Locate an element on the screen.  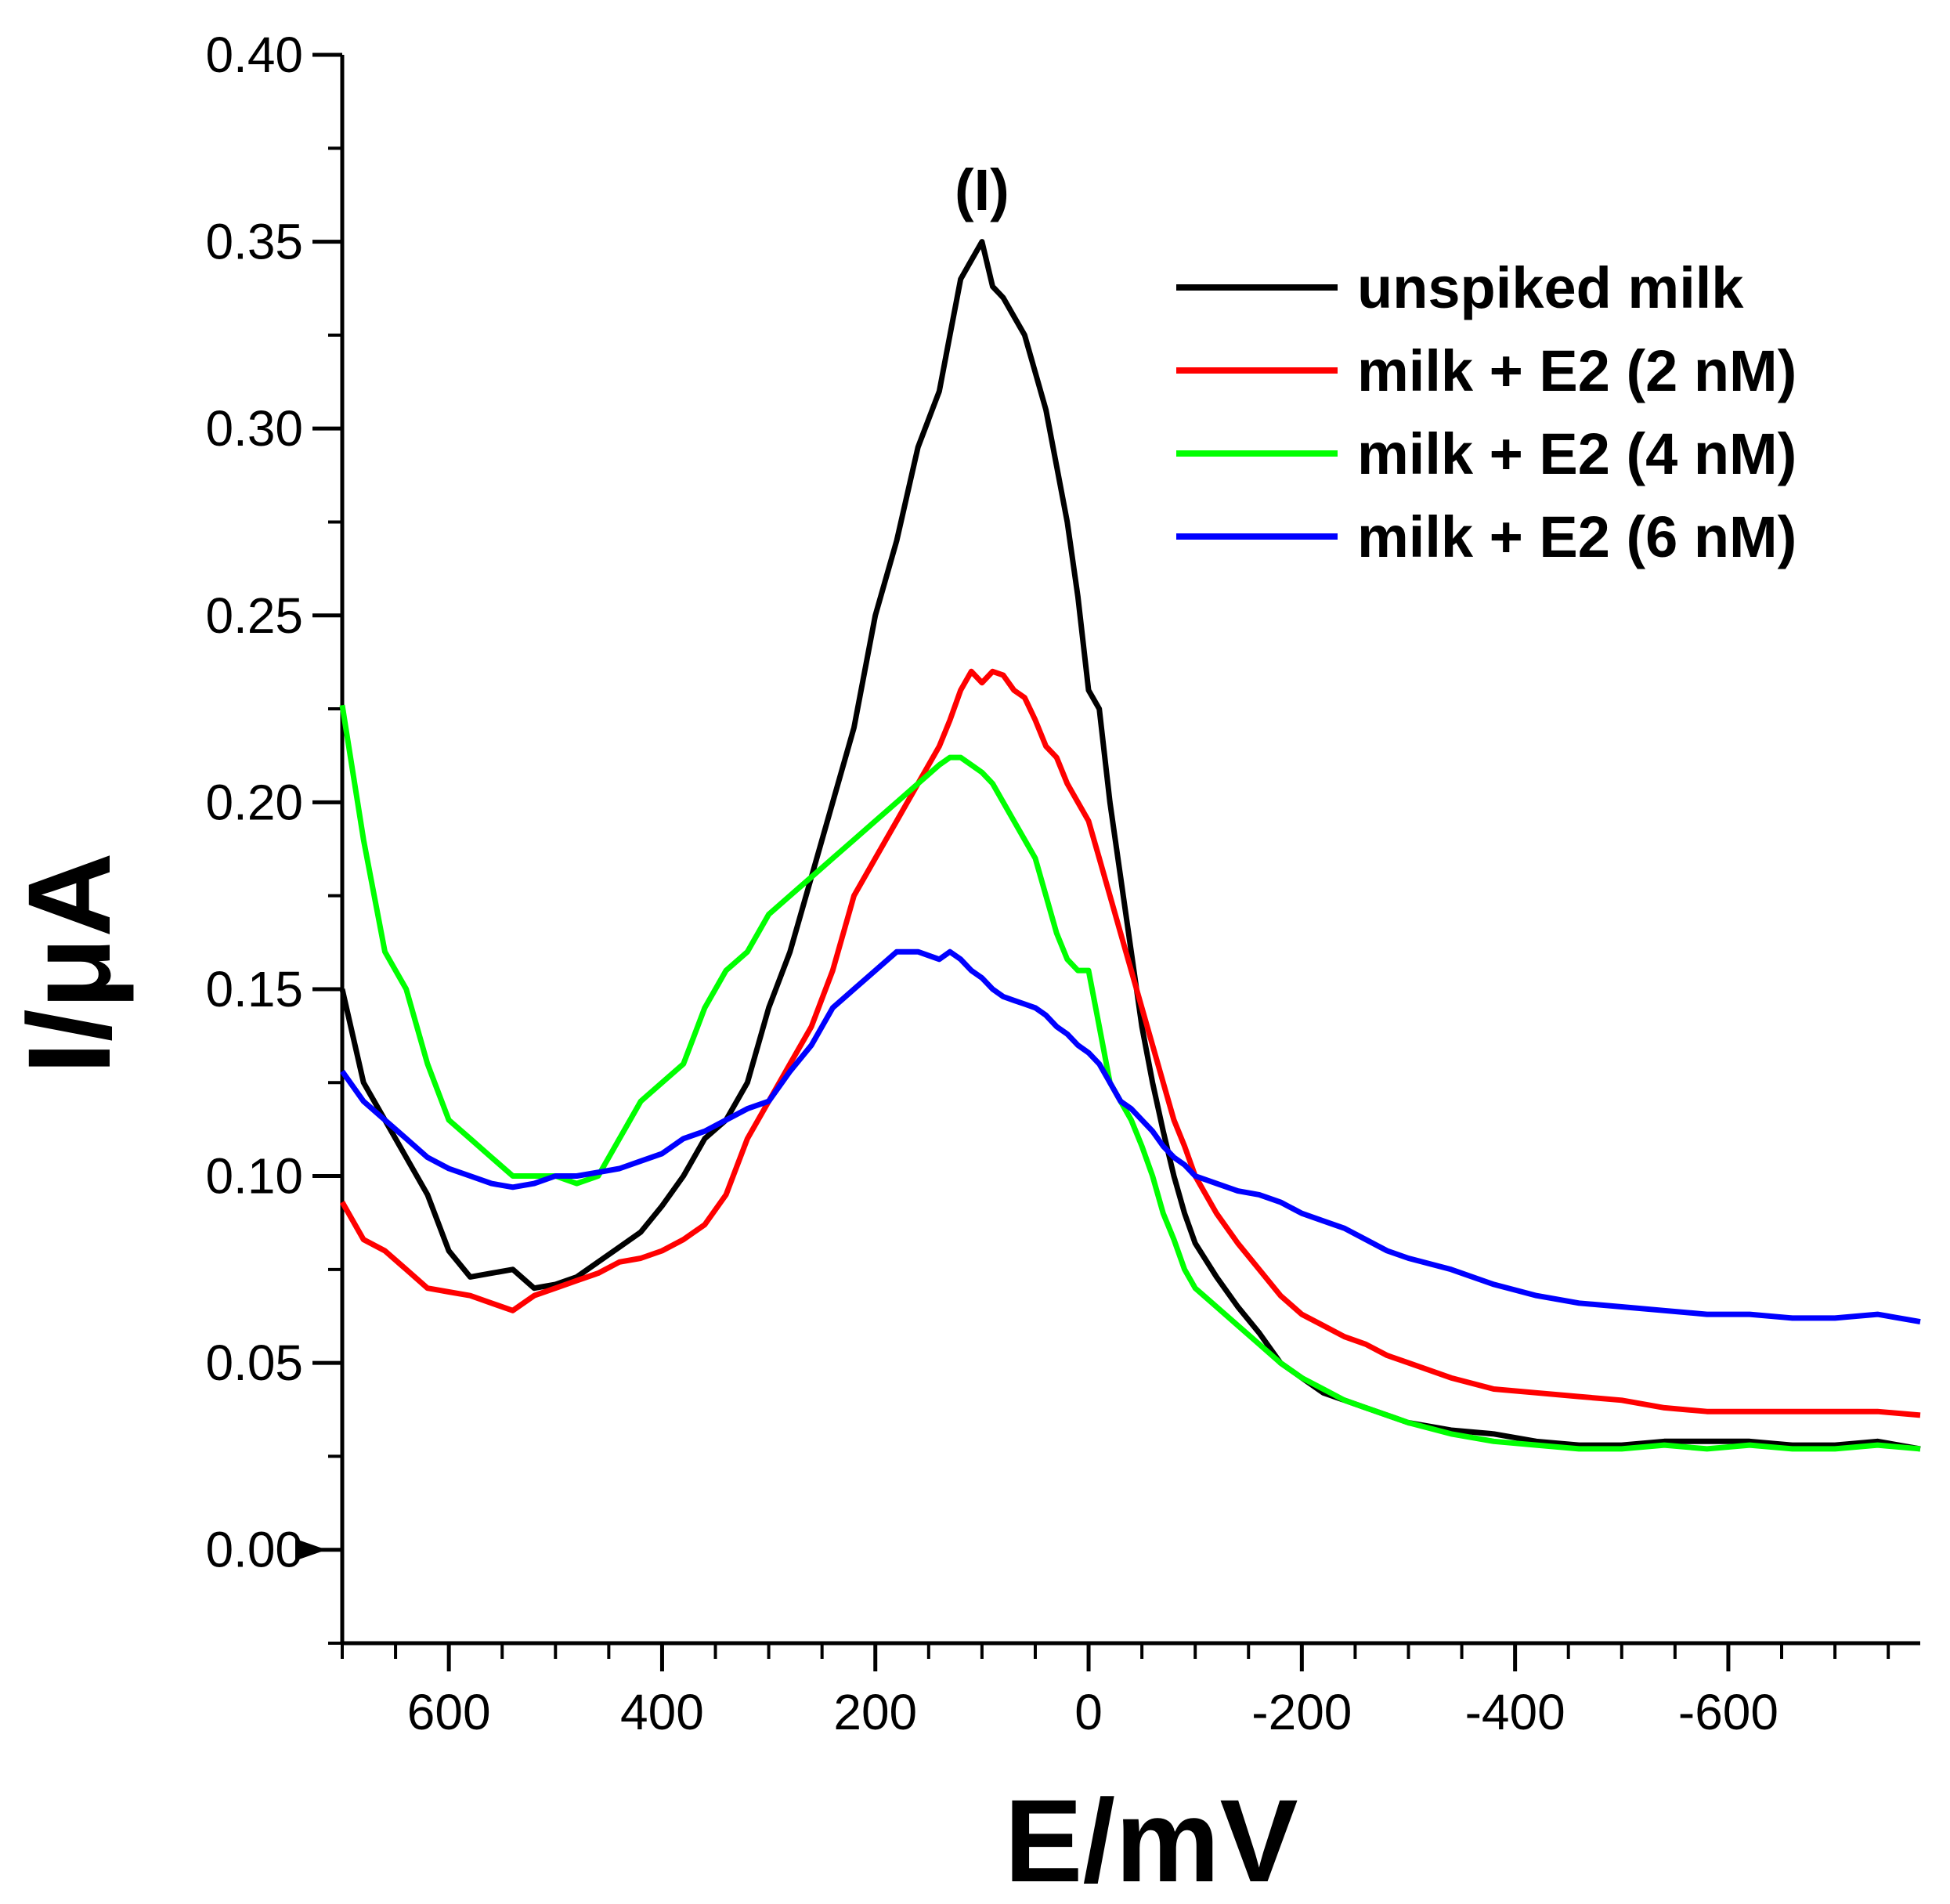
y-tick-label: 0.25 is located at coordinates (254, 615).